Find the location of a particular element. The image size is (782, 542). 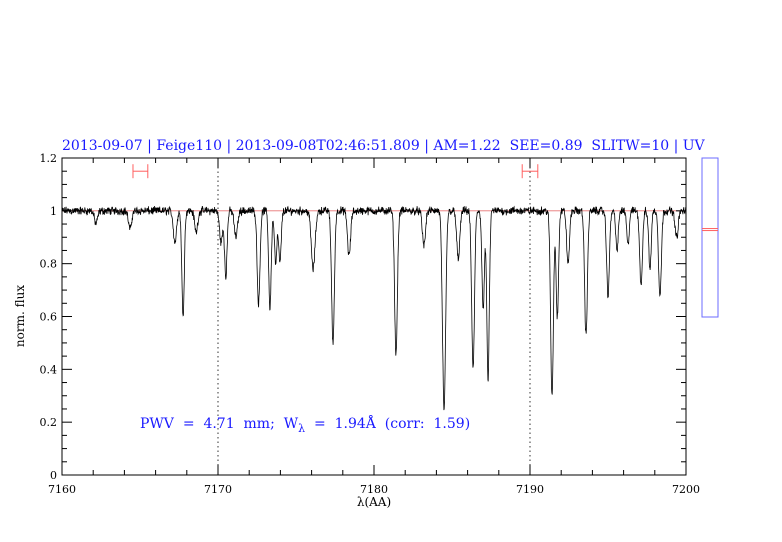

y-tick-label: 1 is located at coordinates (53, 211).